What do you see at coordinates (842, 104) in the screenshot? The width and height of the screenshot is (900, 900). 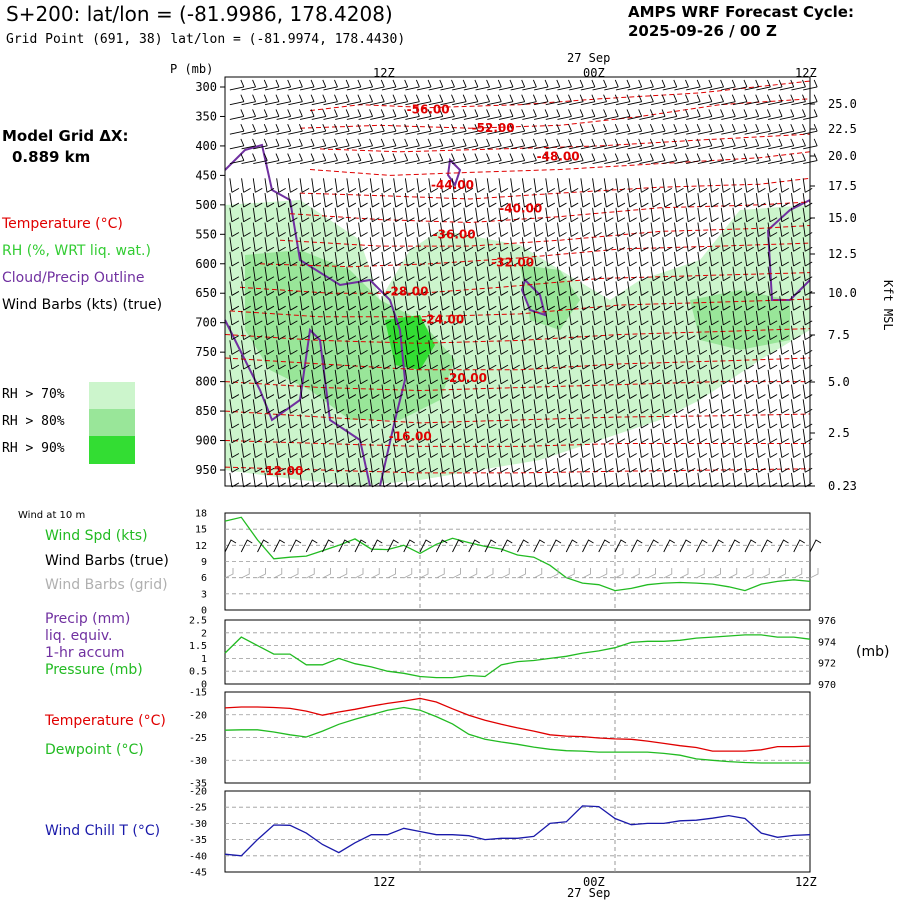 I see `height-tick-label: 25.0` at bounding box center [842, 104].